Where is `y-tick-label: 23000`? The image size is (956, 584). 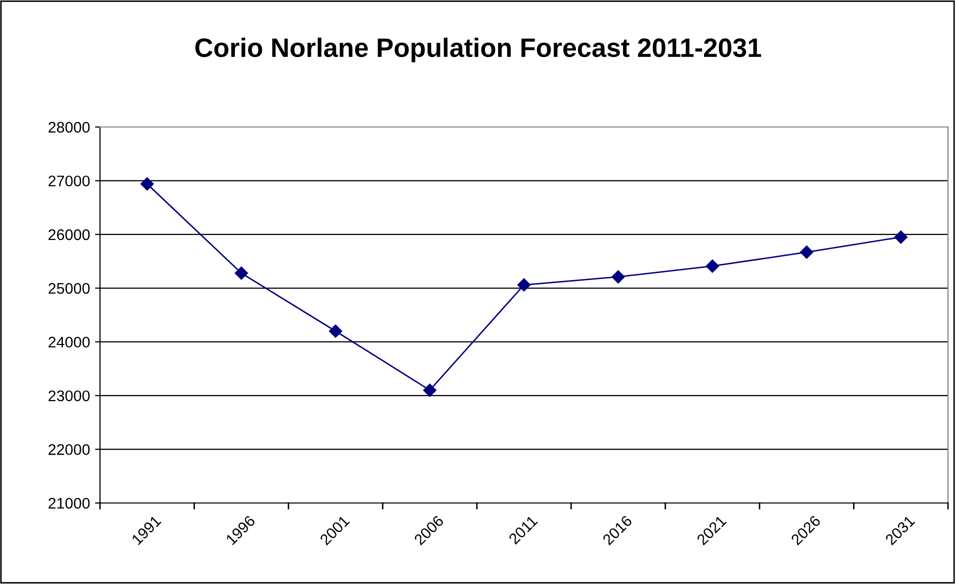
y-tick-label: 23000 is located at coordinates (69, 396).